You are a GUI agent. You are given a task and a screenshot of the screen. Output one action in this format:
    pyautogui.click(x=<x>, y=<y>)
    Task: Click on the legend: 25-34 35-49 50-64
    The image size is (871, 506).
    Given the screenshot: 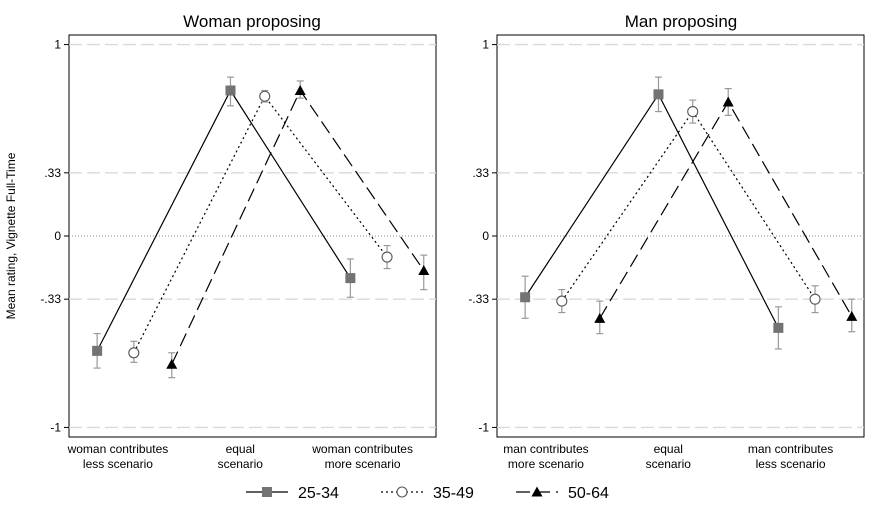 What is the action you would take?
    pyautogui.click(x=427, y=493)
    